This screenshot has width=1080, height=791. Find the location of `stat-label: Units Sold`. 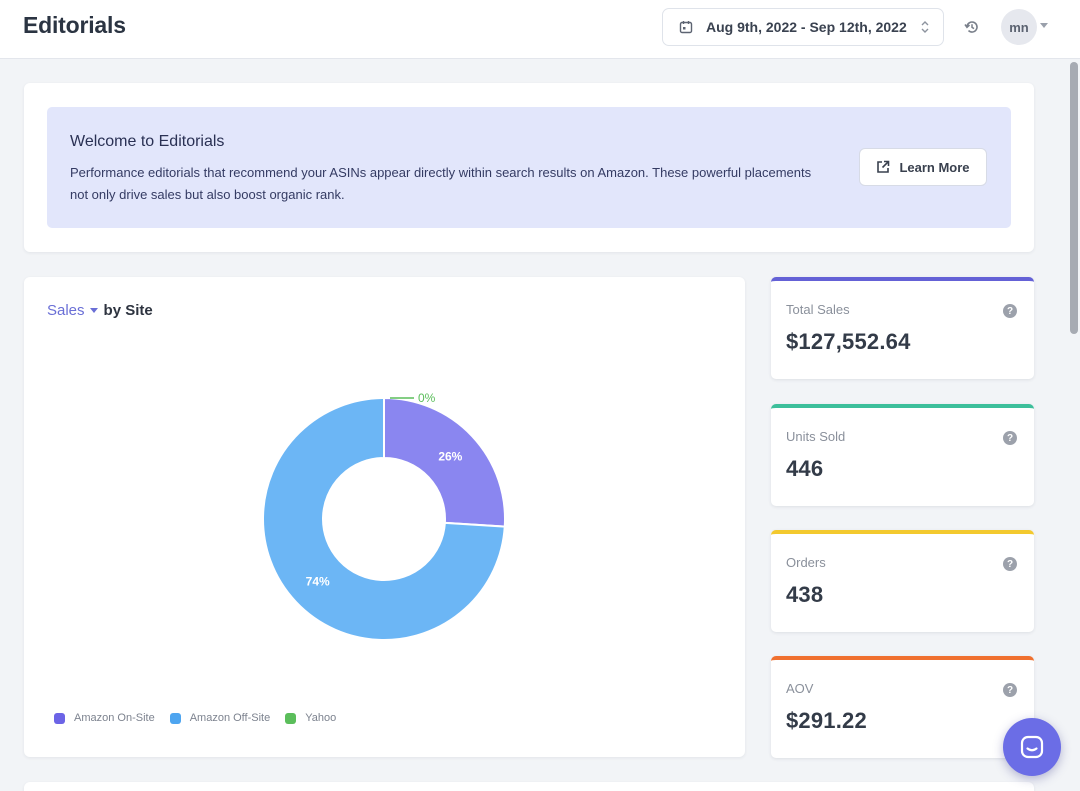

stat-label: Units Sold is located at coordinates (816, 436).